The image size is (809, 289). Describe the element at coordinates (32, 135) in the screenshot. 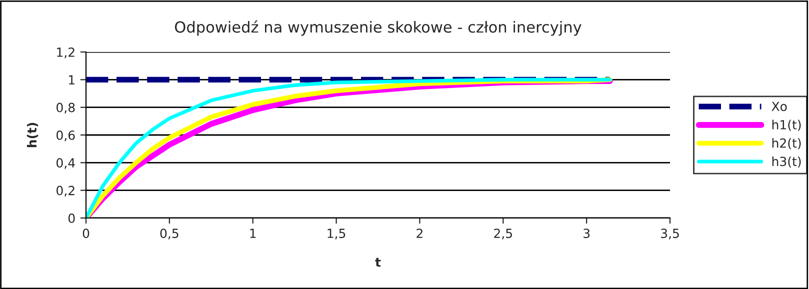

I see `y-axis-title: h(t)` at that location.